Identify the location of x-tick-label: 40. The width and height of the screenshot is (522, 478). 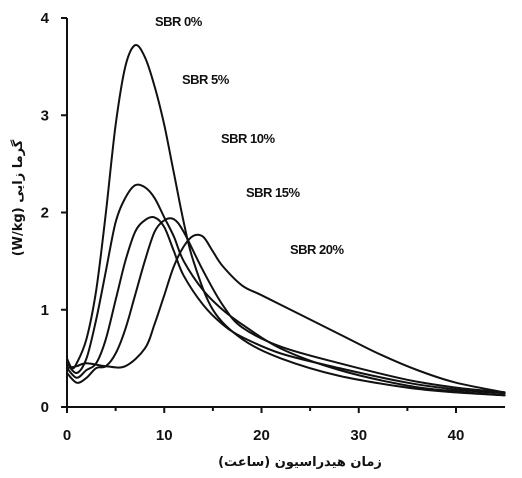
(456, 435).